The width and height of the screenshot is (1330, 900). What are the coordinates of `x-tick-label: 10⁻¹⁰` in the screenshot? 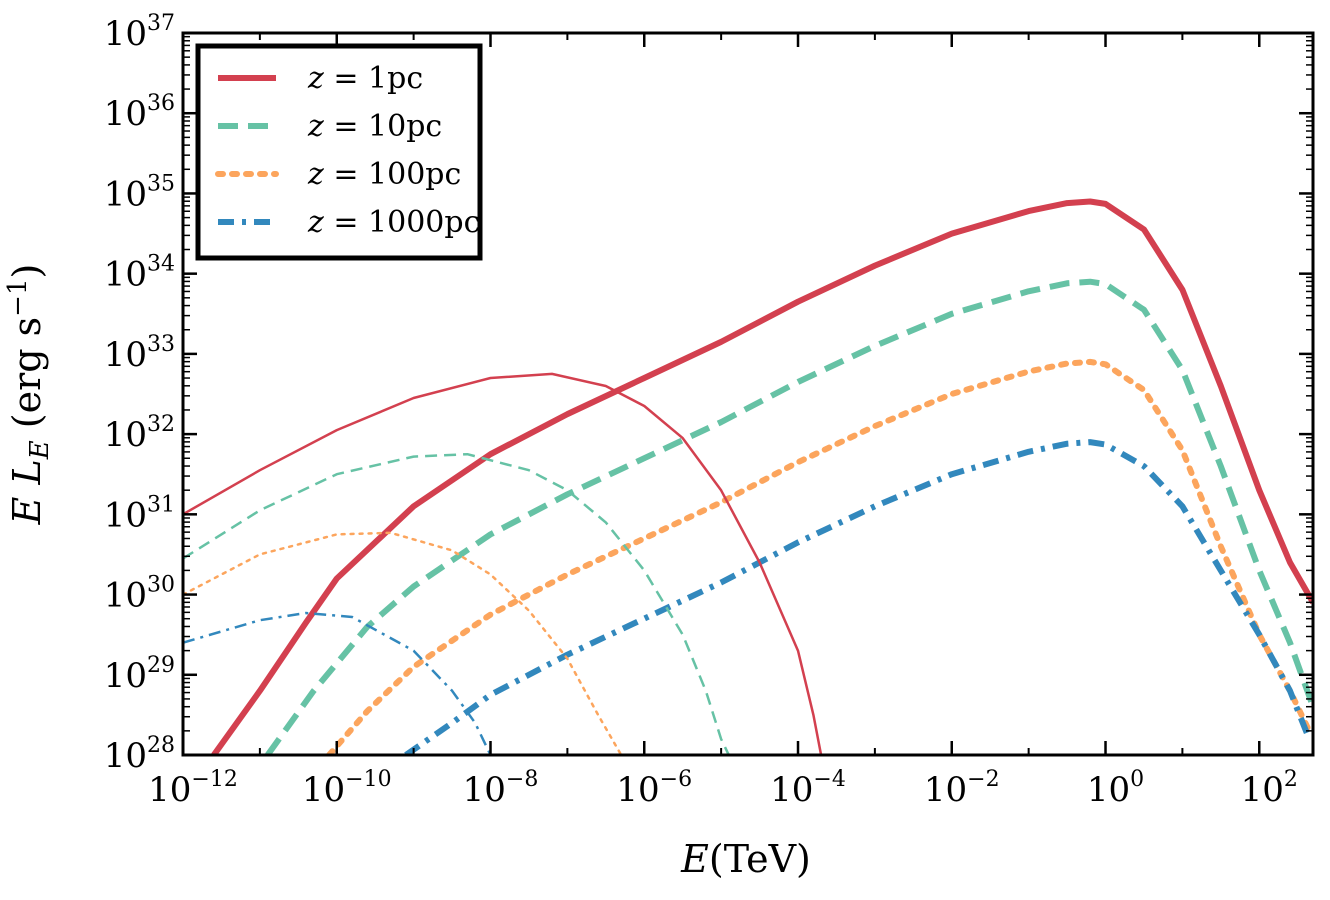 It's located at (347, 788).